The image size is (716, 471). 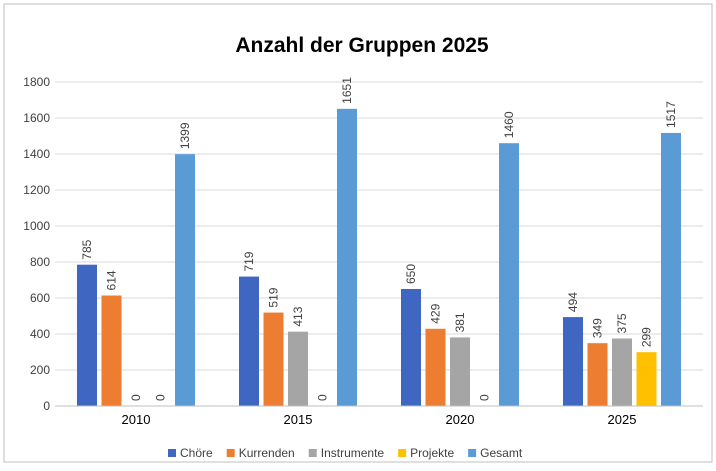 What do you see at coordinates (432, 453) in the screenshot?
I see `legend-label: Projekte` at bounding box center [432, 453].